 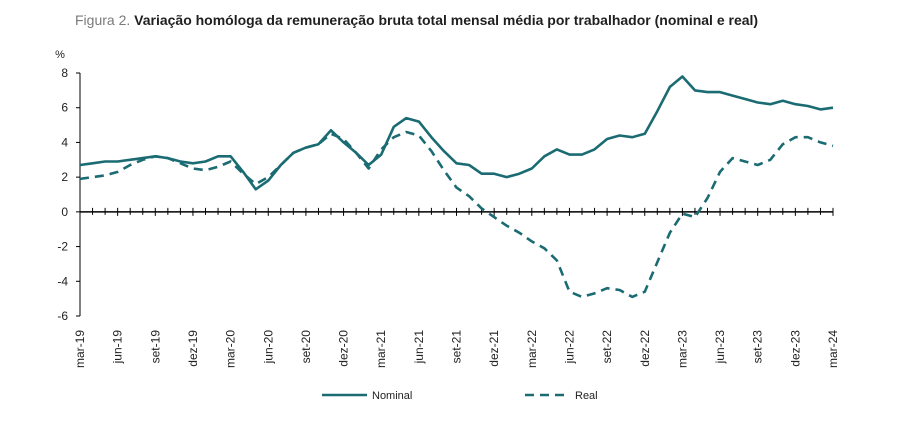 What do you see at coordinates (833, 349) in the screenshot?
I see `x-tick-label: mar-24` at bounding box center [833, 349].